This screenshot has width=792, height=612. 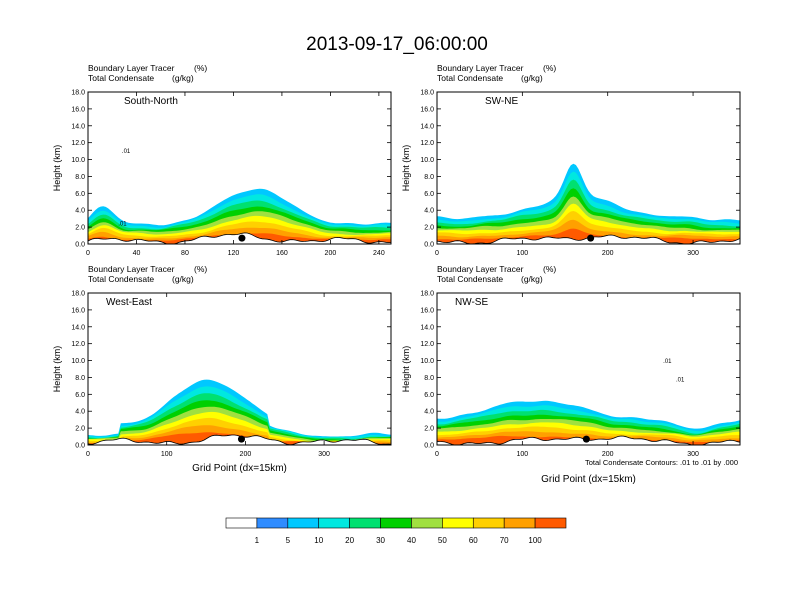 I want to click on x-tick-label: 240, so click(x=379, y=253).